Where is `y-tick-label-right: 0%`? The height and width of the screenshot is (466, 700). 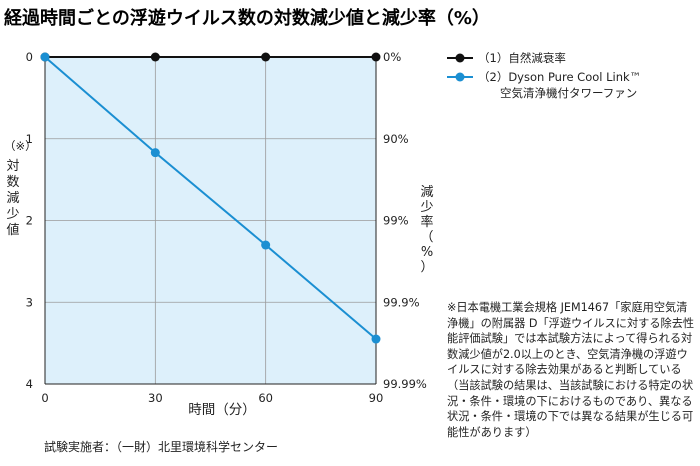 y-tick-label-right: 0% is located at coordinates (392, 57).